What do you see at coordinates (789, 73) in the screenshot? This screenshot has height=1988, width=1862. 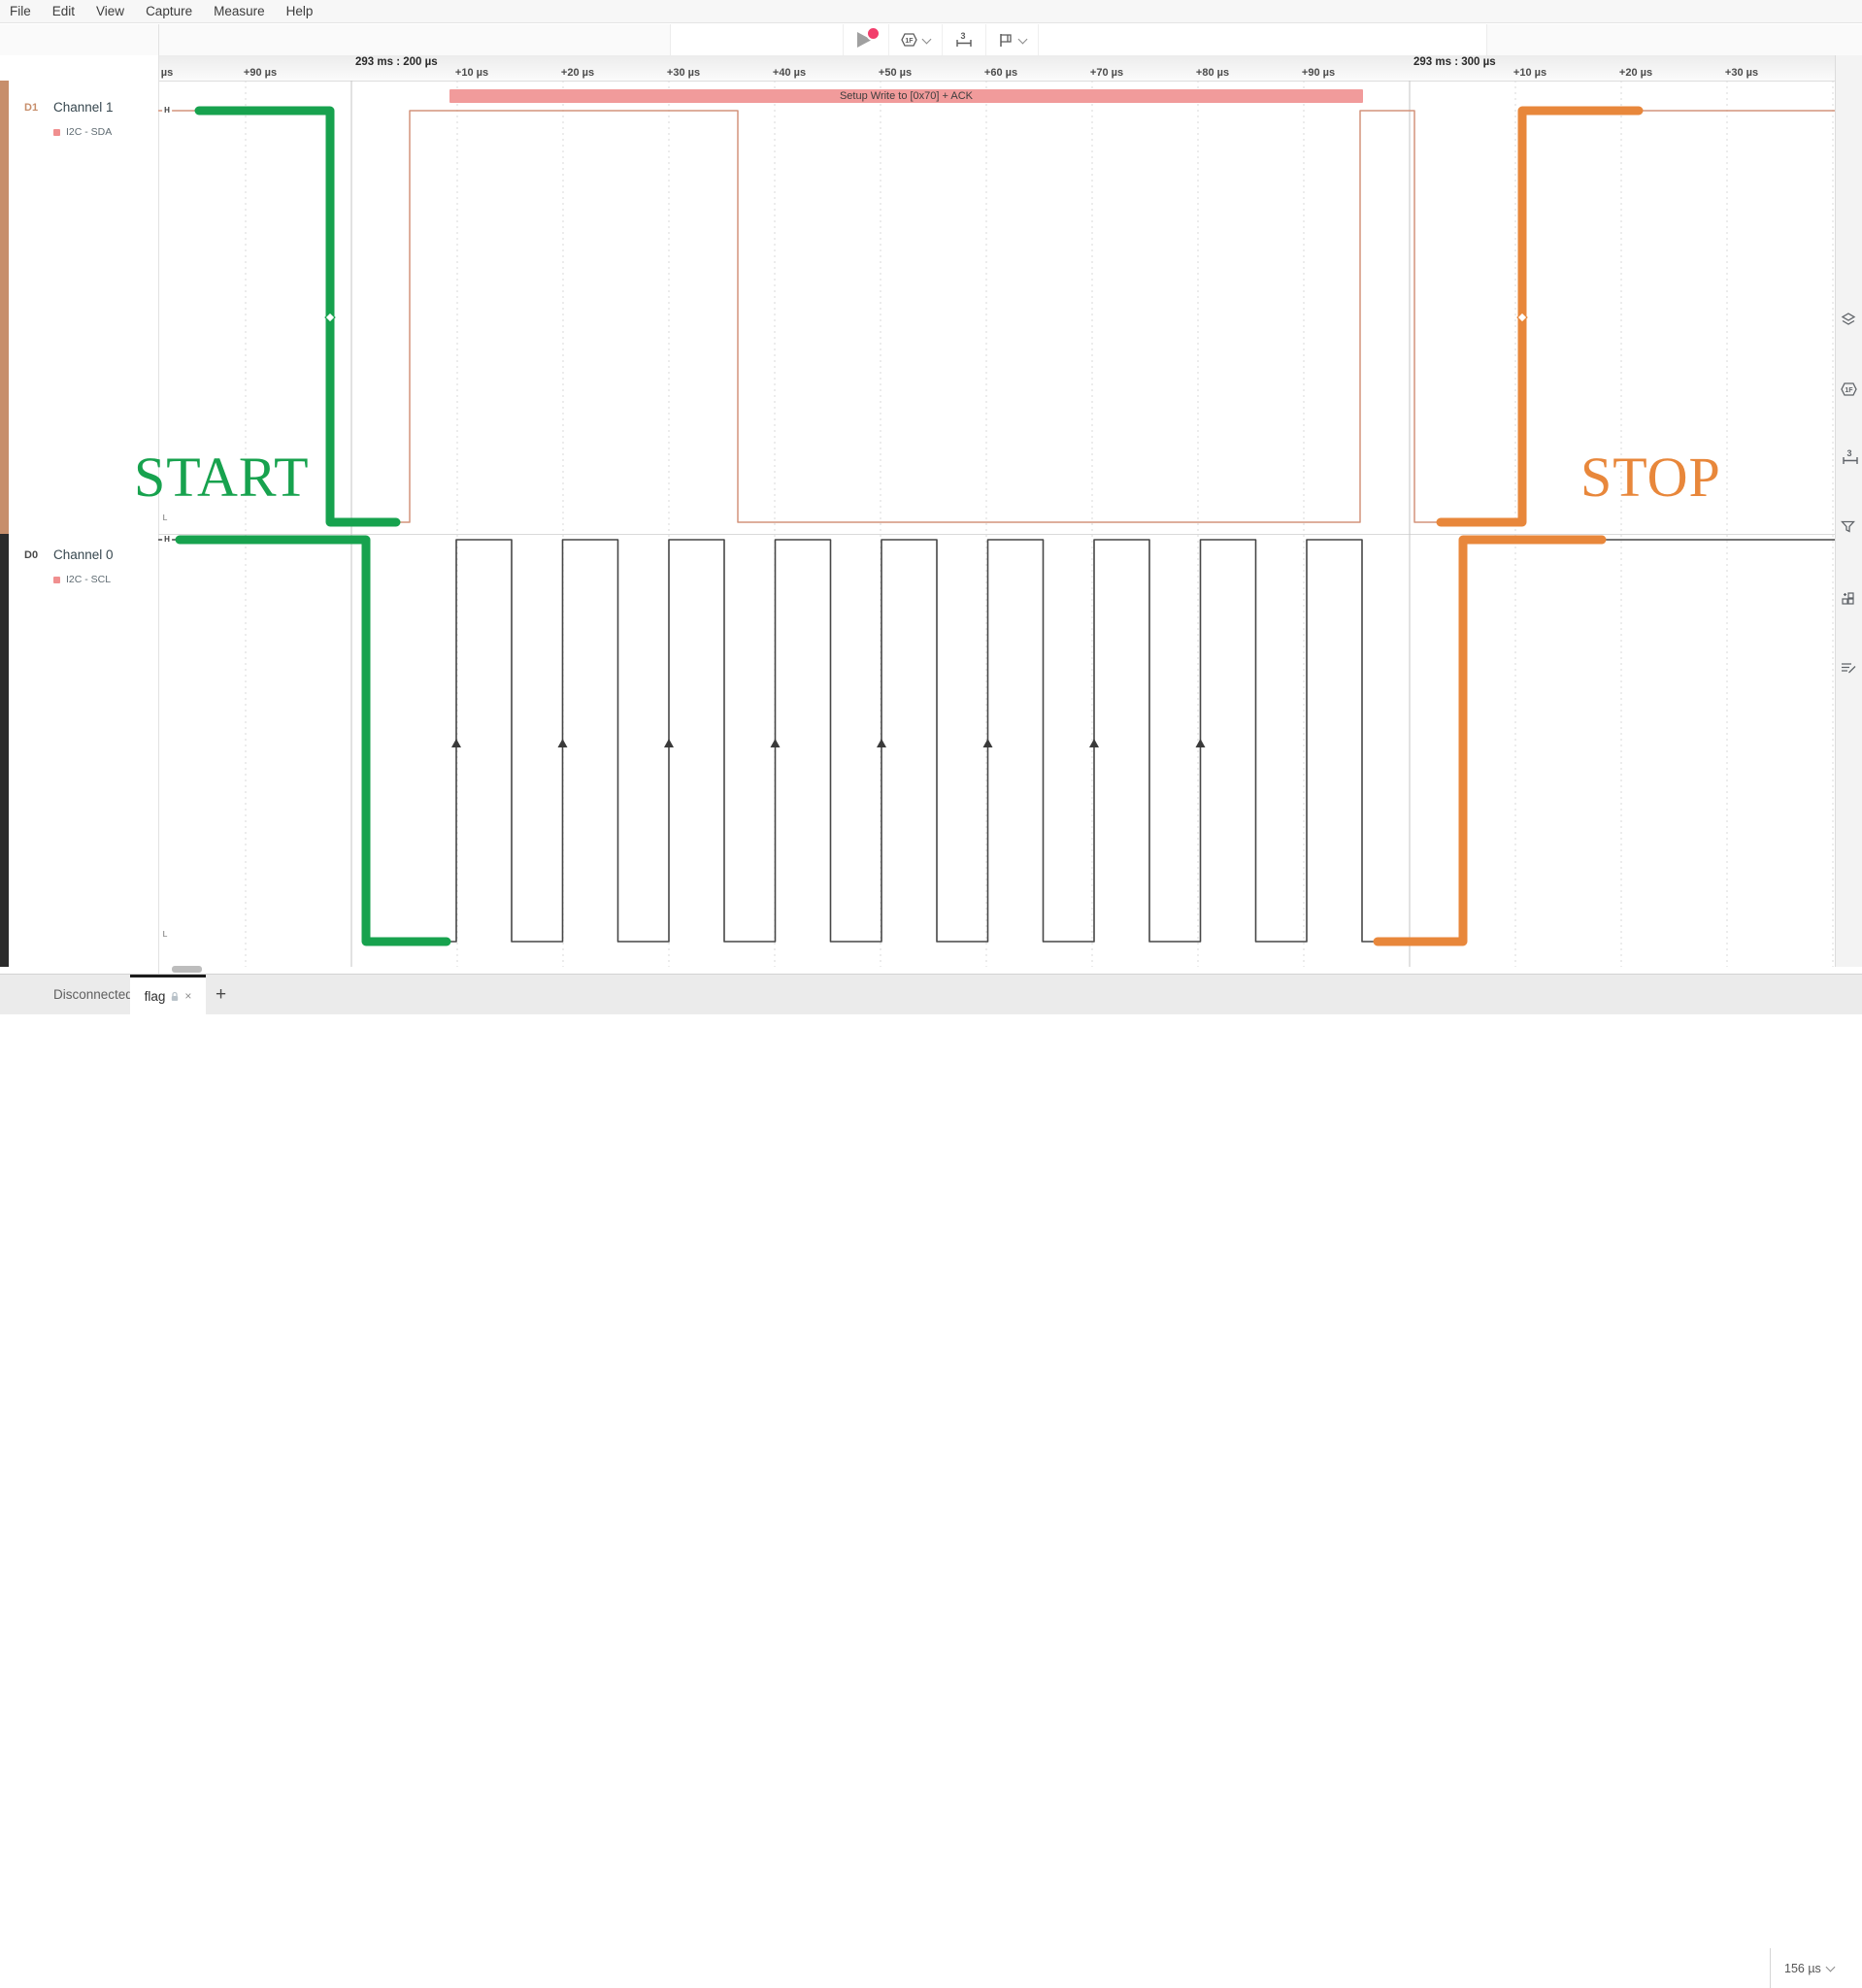 I see `ruler-tick-label: +40 µs` at bounding box center [789, 73].